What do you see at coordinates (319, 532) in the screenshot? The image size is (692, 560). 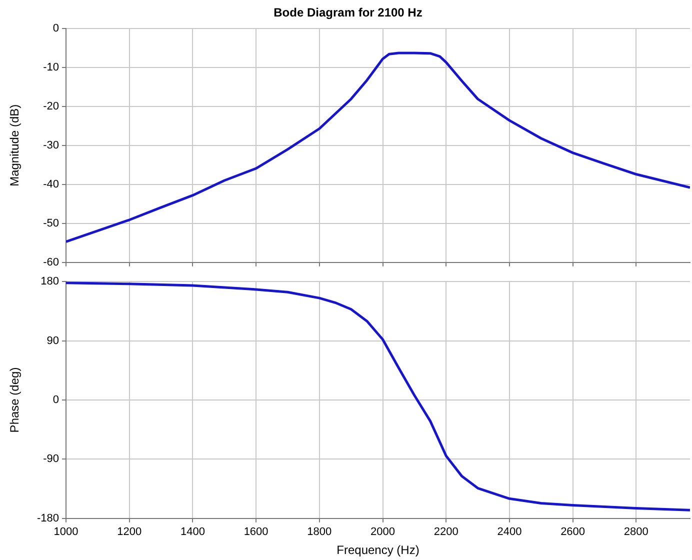 I see `x-tick-label: 1800` at bounding box center [319, 532].